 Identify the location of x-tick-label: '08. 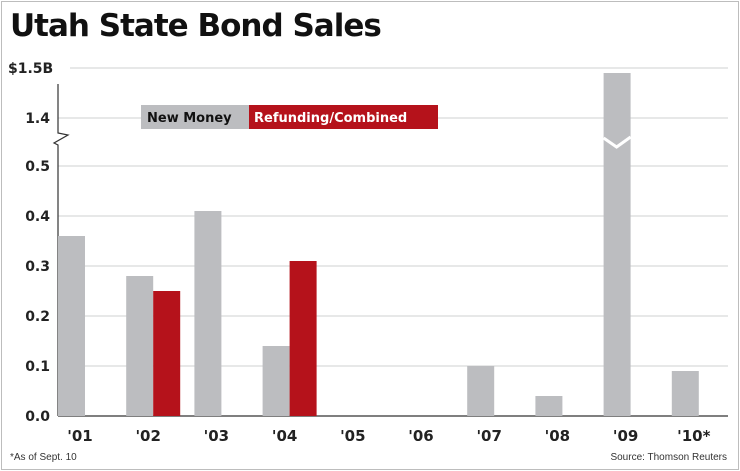
(557, 436).